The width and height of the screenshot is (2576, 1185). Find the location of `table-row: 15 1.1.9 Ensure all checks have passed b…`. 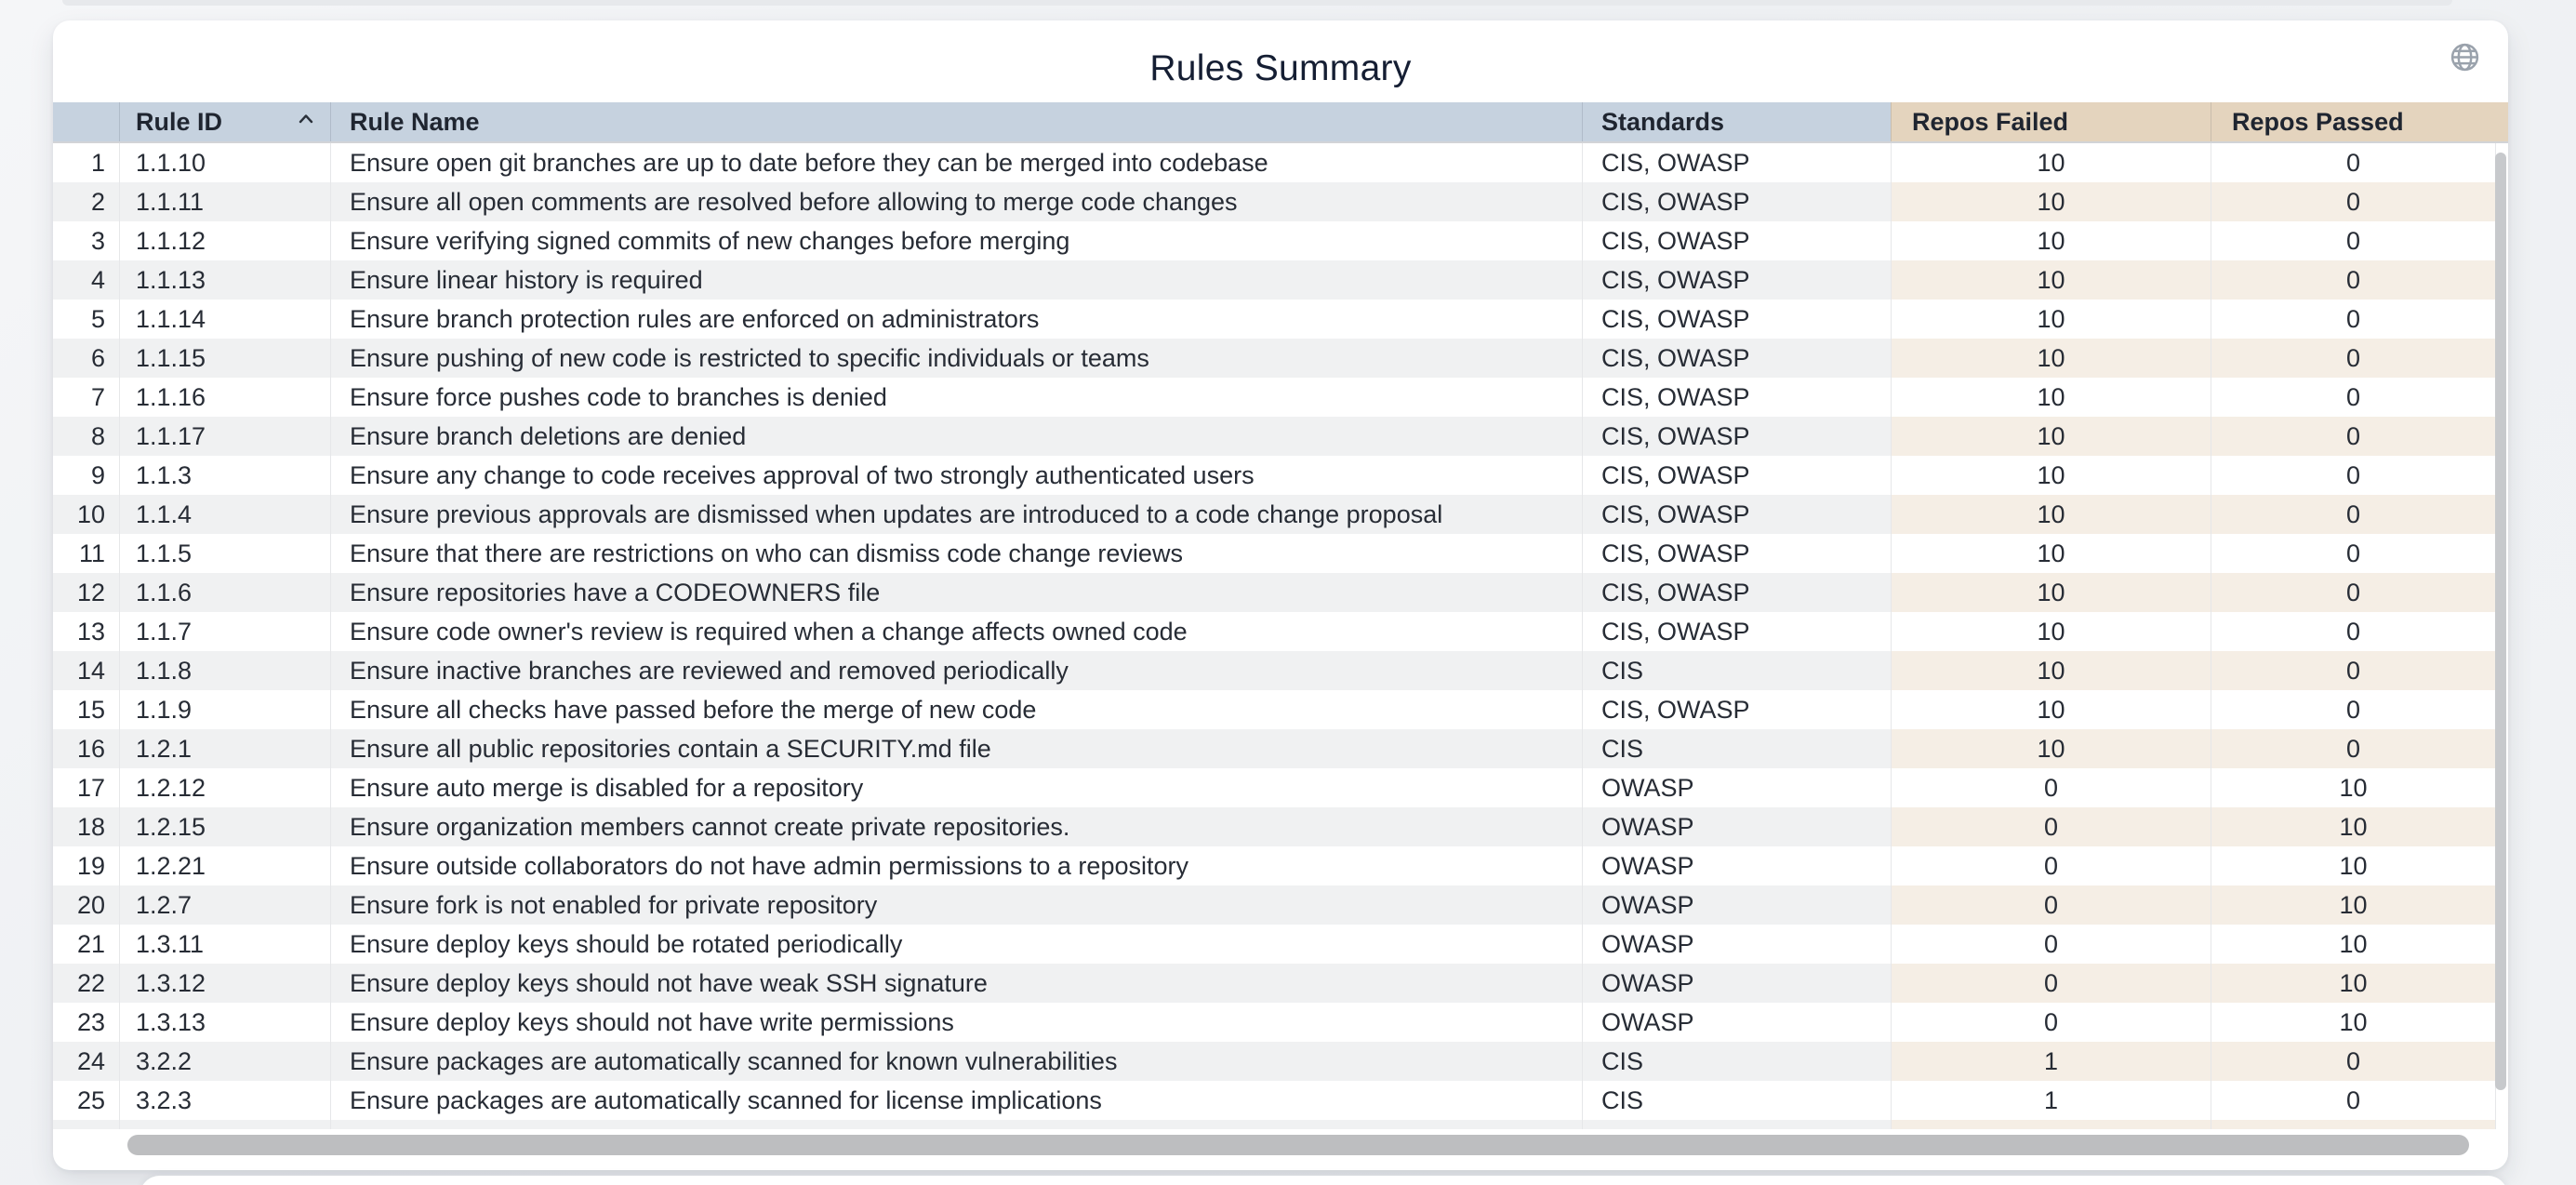

table-row: 15 1.1.9 Ensure all checks have passed b… is located at coordinates (1280, 710).